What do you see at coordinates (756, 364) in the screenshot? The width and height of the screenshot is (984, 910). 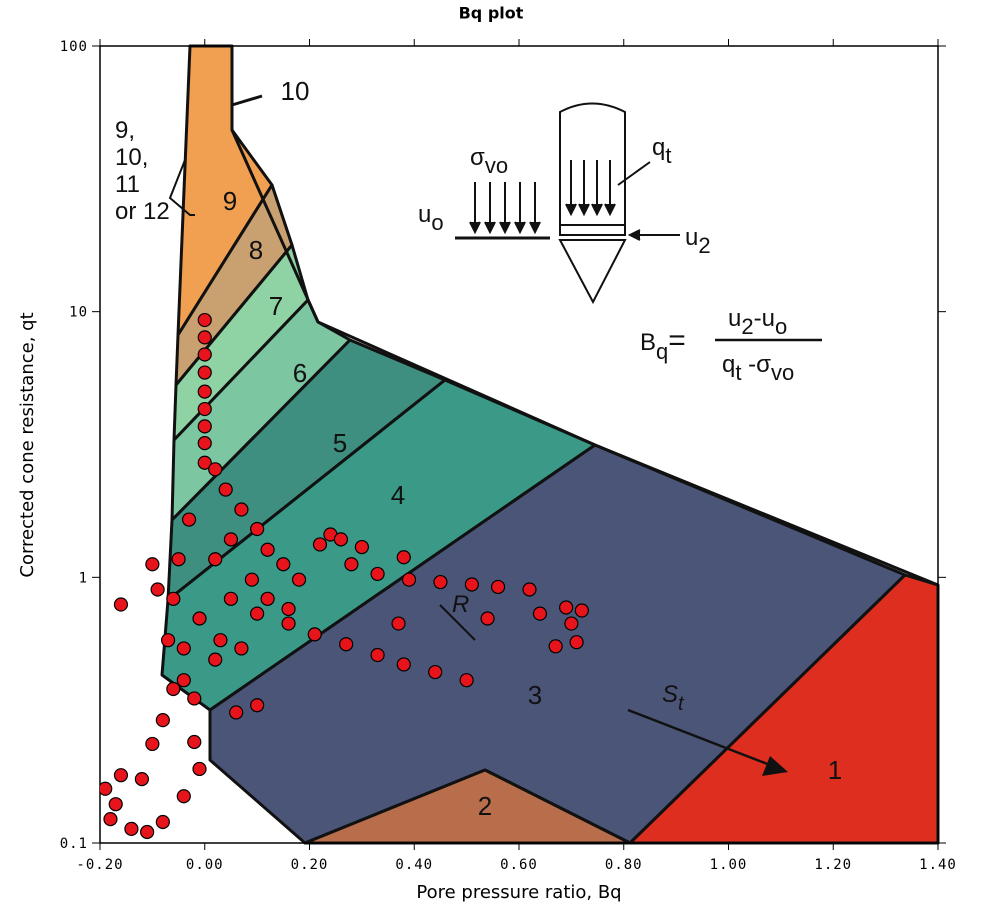 I see `sym: -σ` at bounding box center [756, 364].